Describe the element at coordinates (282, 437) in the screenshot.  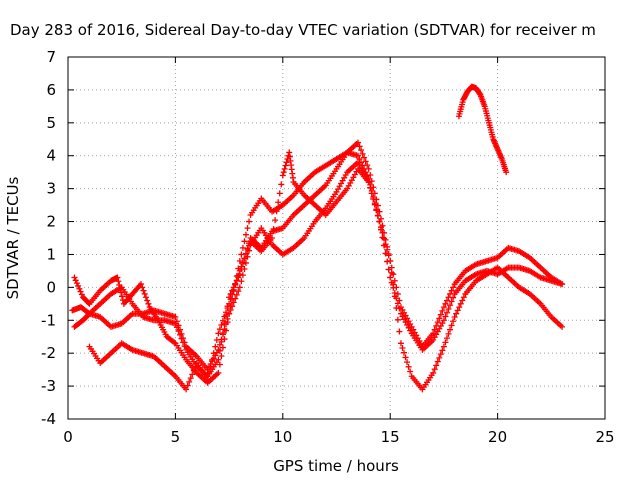
I see `x-tick-label: 10` at that location.